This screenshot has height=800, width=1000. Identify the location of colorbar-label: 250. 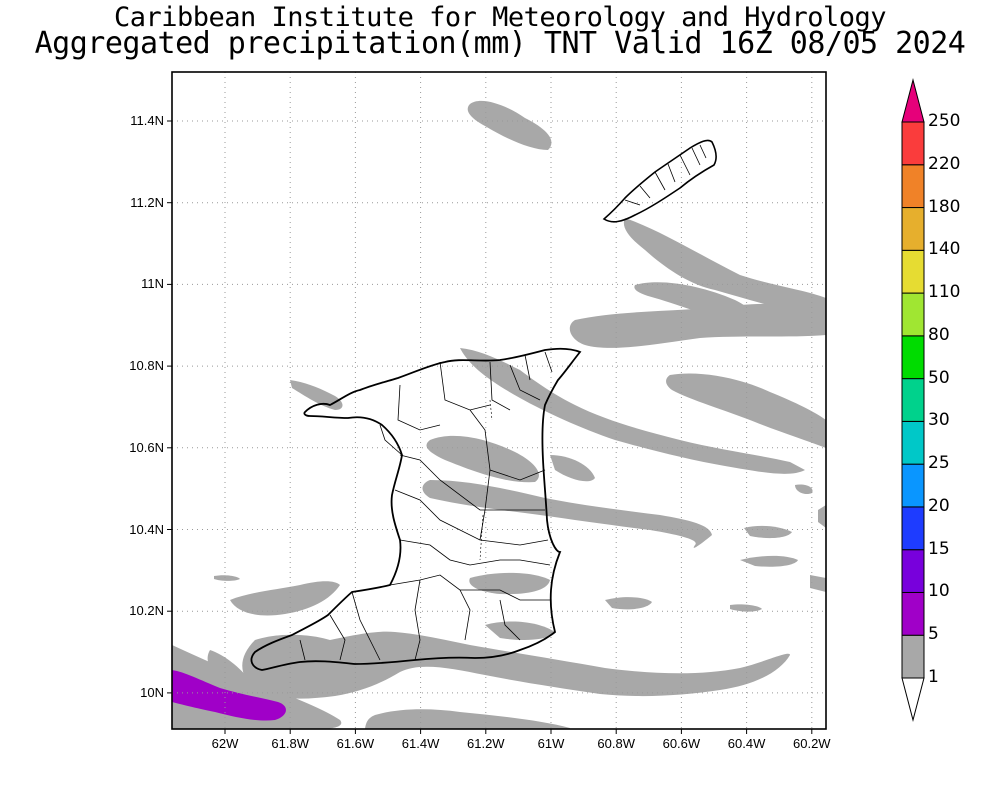
(944, 121).